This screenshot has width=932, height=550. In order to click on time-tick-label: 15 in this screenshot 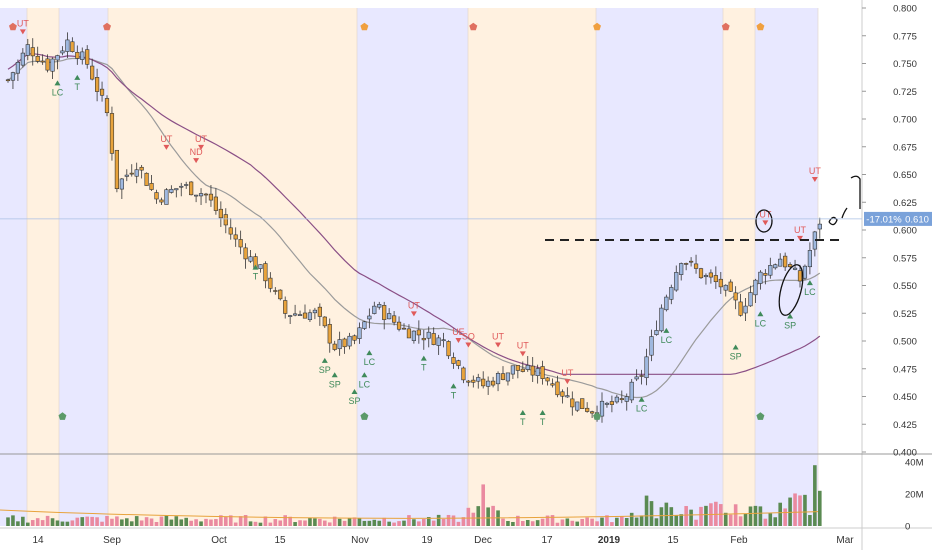, I will do `click(280, 540)`.